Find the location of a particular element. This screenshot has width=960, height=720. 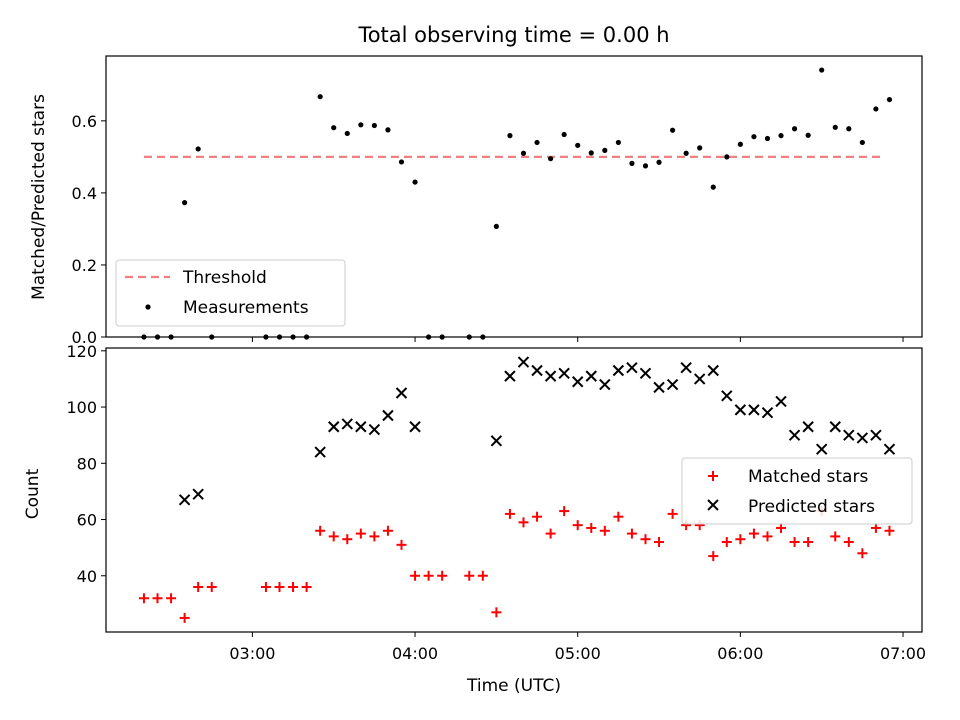

legend-measurements-label: Measurements is located at coordinates (246, 308).